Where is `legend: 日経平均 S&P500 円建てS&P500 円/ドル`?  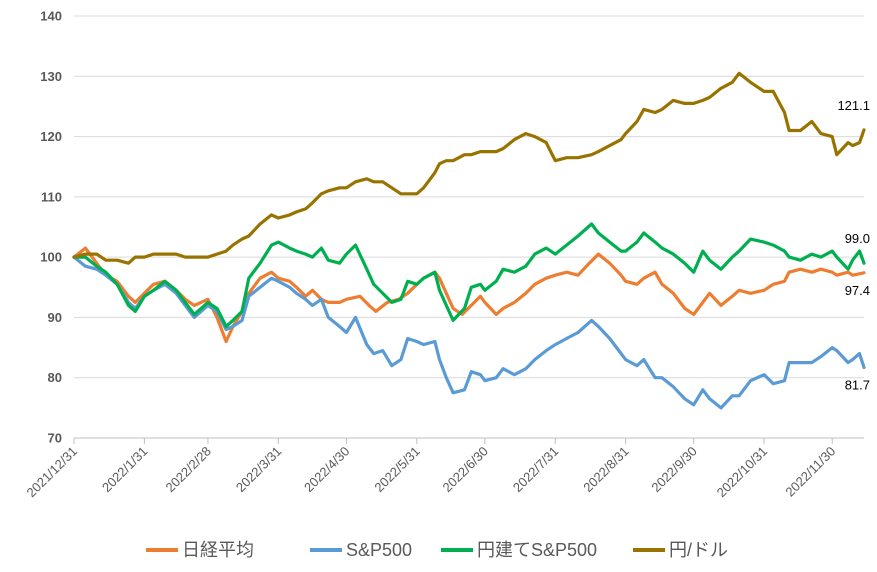
legend: 日経平均 S&P500 円建てS&P500 円/ドル is located at coordinates (437, 550).